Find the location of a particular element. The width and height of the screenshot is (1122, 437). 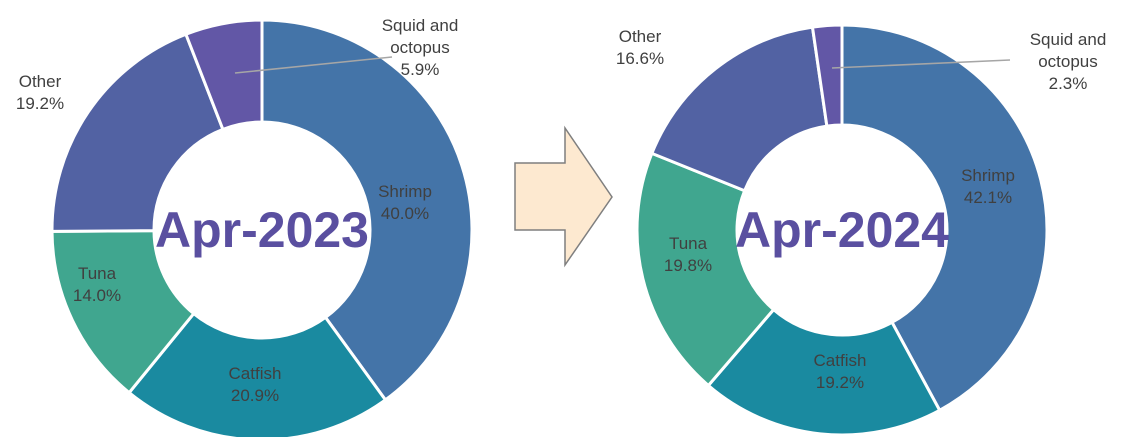

data-label: Other 19.2% is located at coordinates (47, 93).